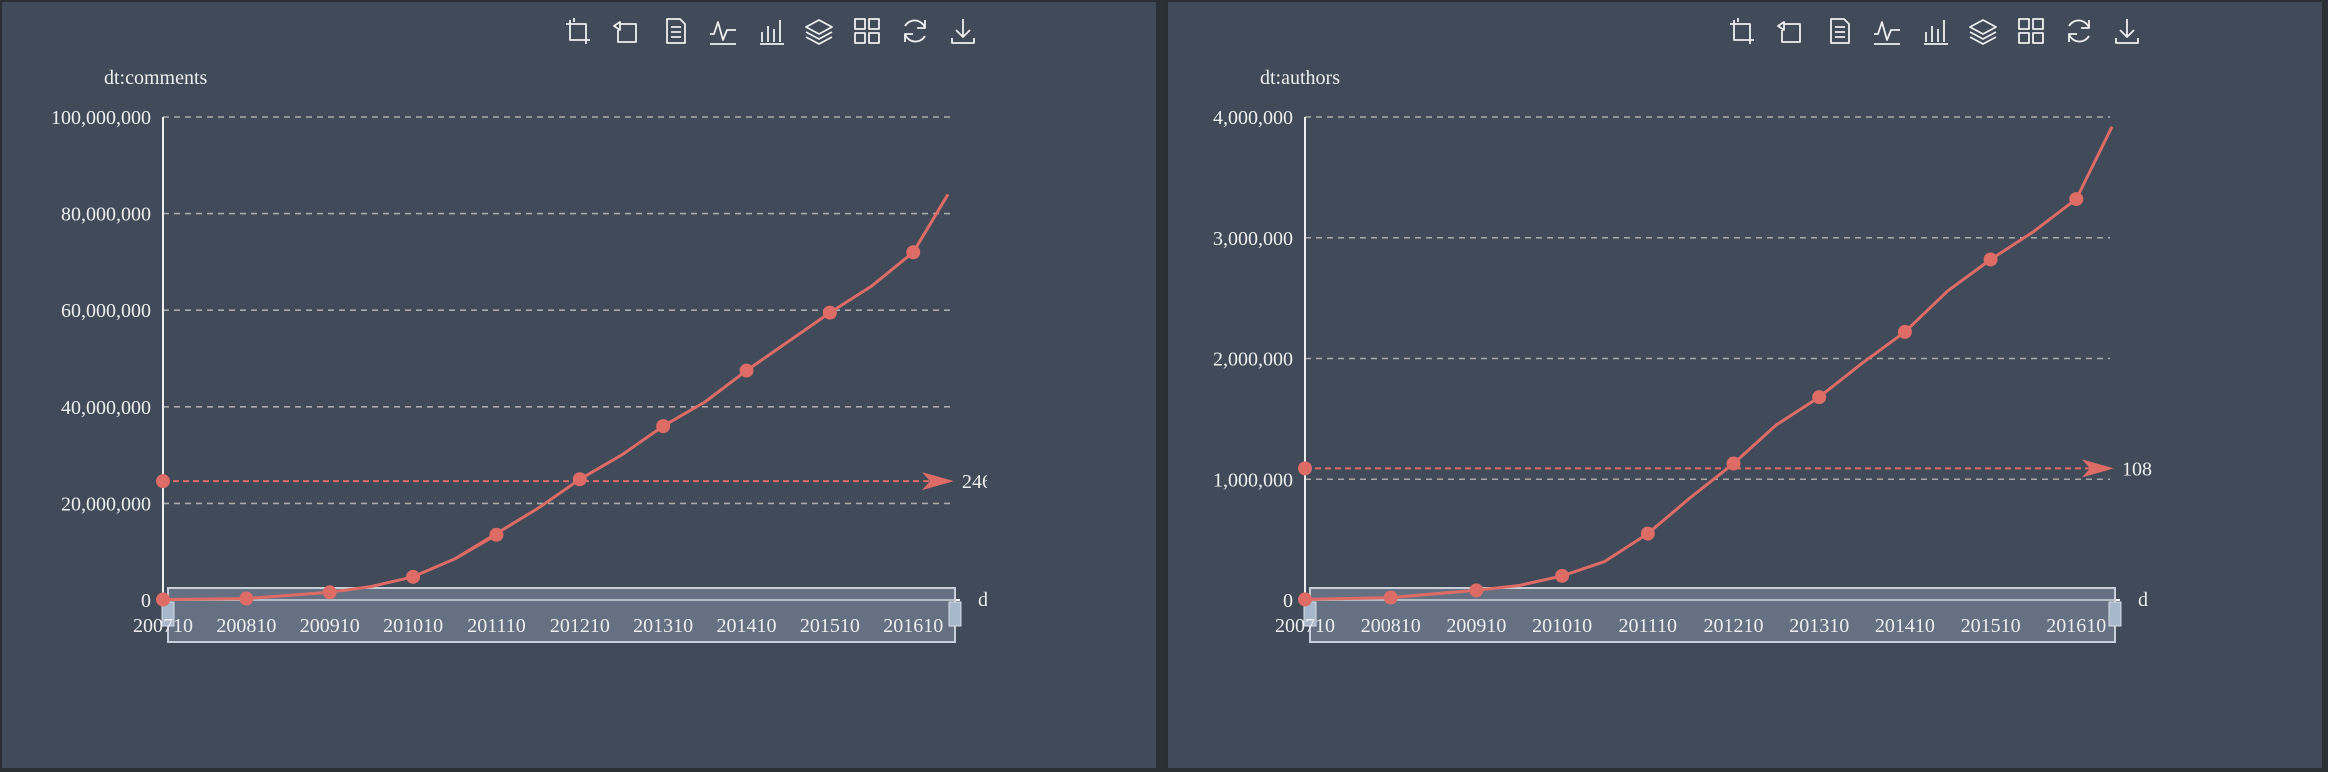 The image size is (2328, 772). Describe the element at coordinates (977, 482) in the screenshot. I see `mark-line-label: 246` at that location.